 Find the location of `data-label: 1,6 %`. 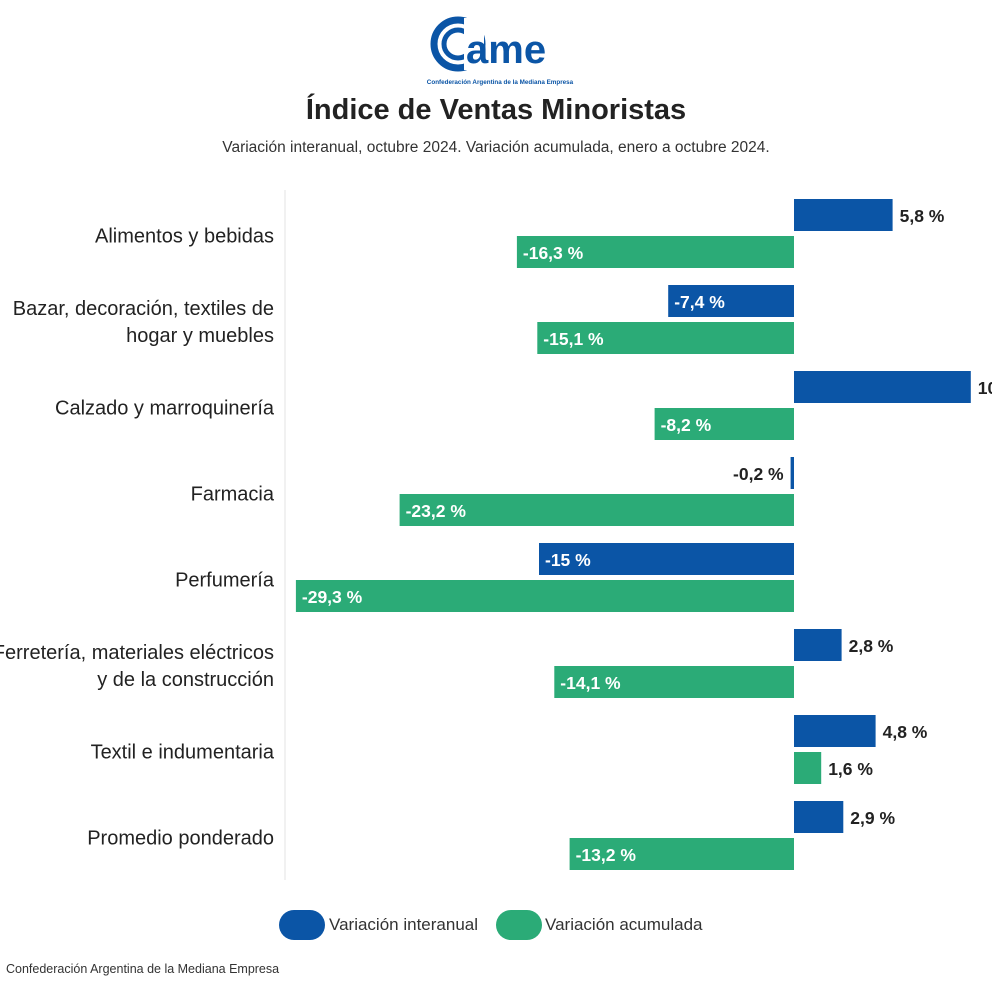

data-label: 1,6 % is located at coordinates (850, 769).